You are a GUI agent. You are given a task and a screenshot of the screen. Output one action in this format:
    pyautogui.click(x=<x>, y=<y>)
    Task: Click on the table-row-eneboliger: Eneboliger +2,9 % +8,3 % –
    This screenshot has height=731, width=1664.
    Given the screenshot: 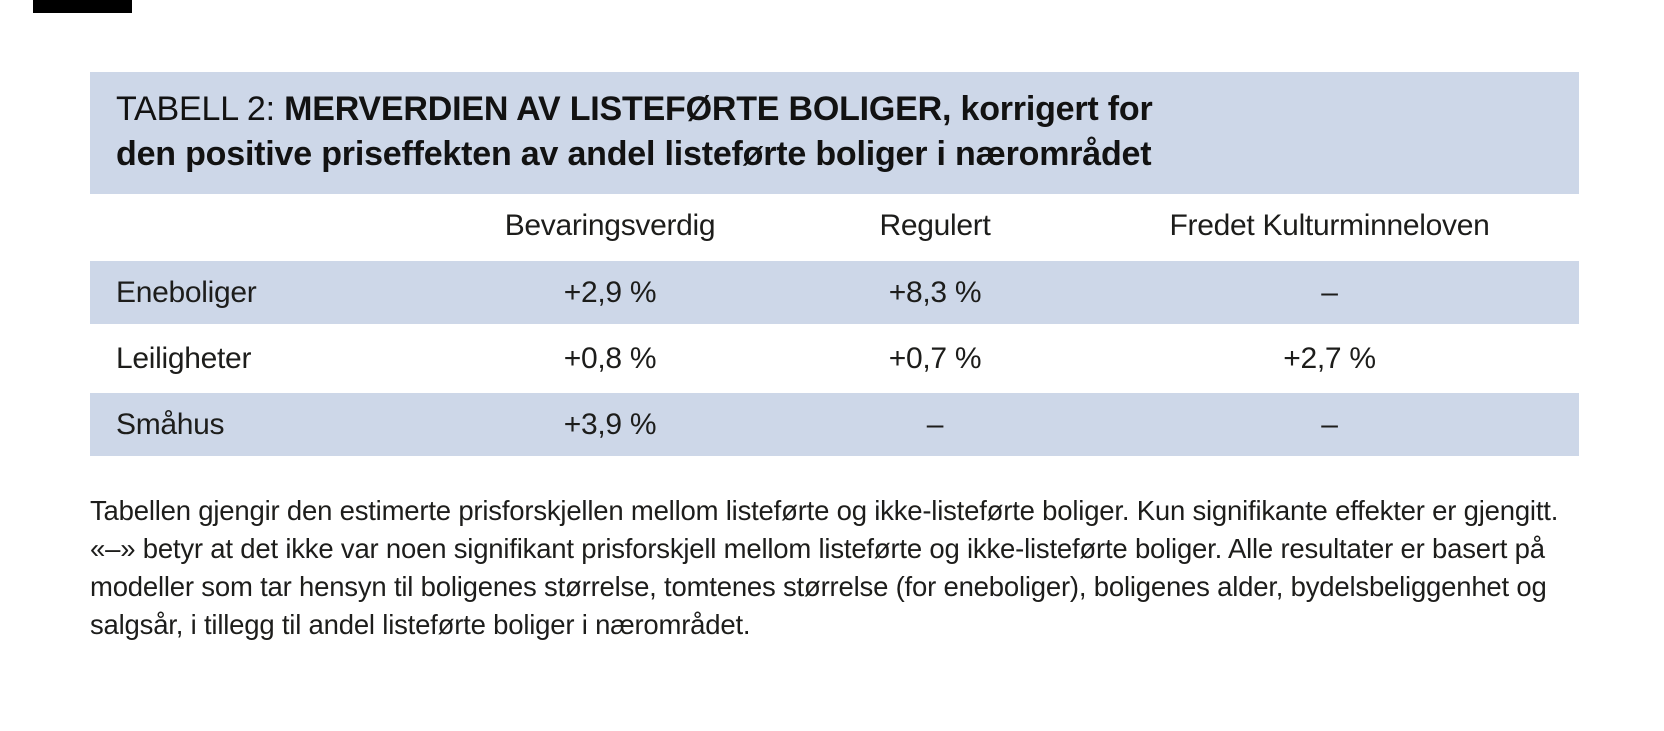 What is the action you would take?
    pyautogui.click(x=834, y=292)
    